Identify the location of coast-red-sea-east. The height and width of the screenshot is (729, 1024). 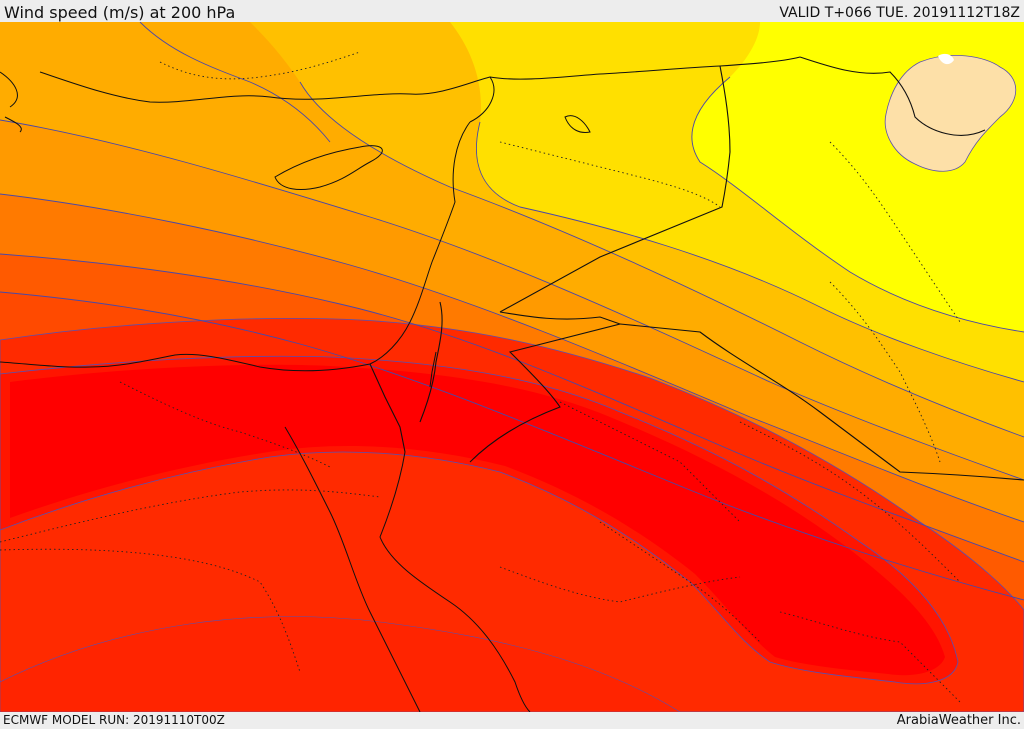
(455, 581).